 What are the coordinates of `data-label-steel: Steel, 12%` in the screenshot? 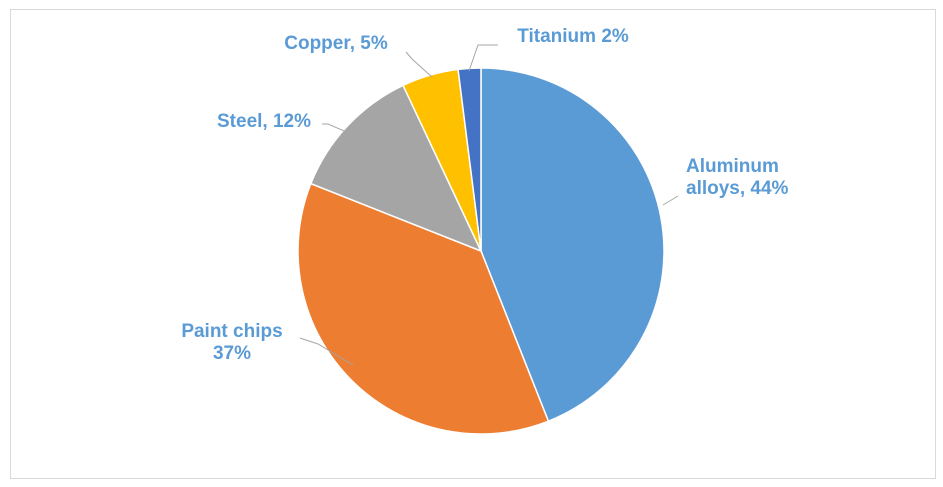 It's located at (264, 121).